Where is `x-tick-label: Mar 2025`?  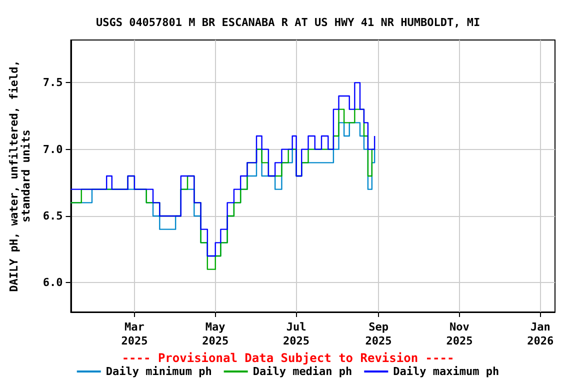 x-tick-label: Mar 2025 is located at coordinates (134, 334).